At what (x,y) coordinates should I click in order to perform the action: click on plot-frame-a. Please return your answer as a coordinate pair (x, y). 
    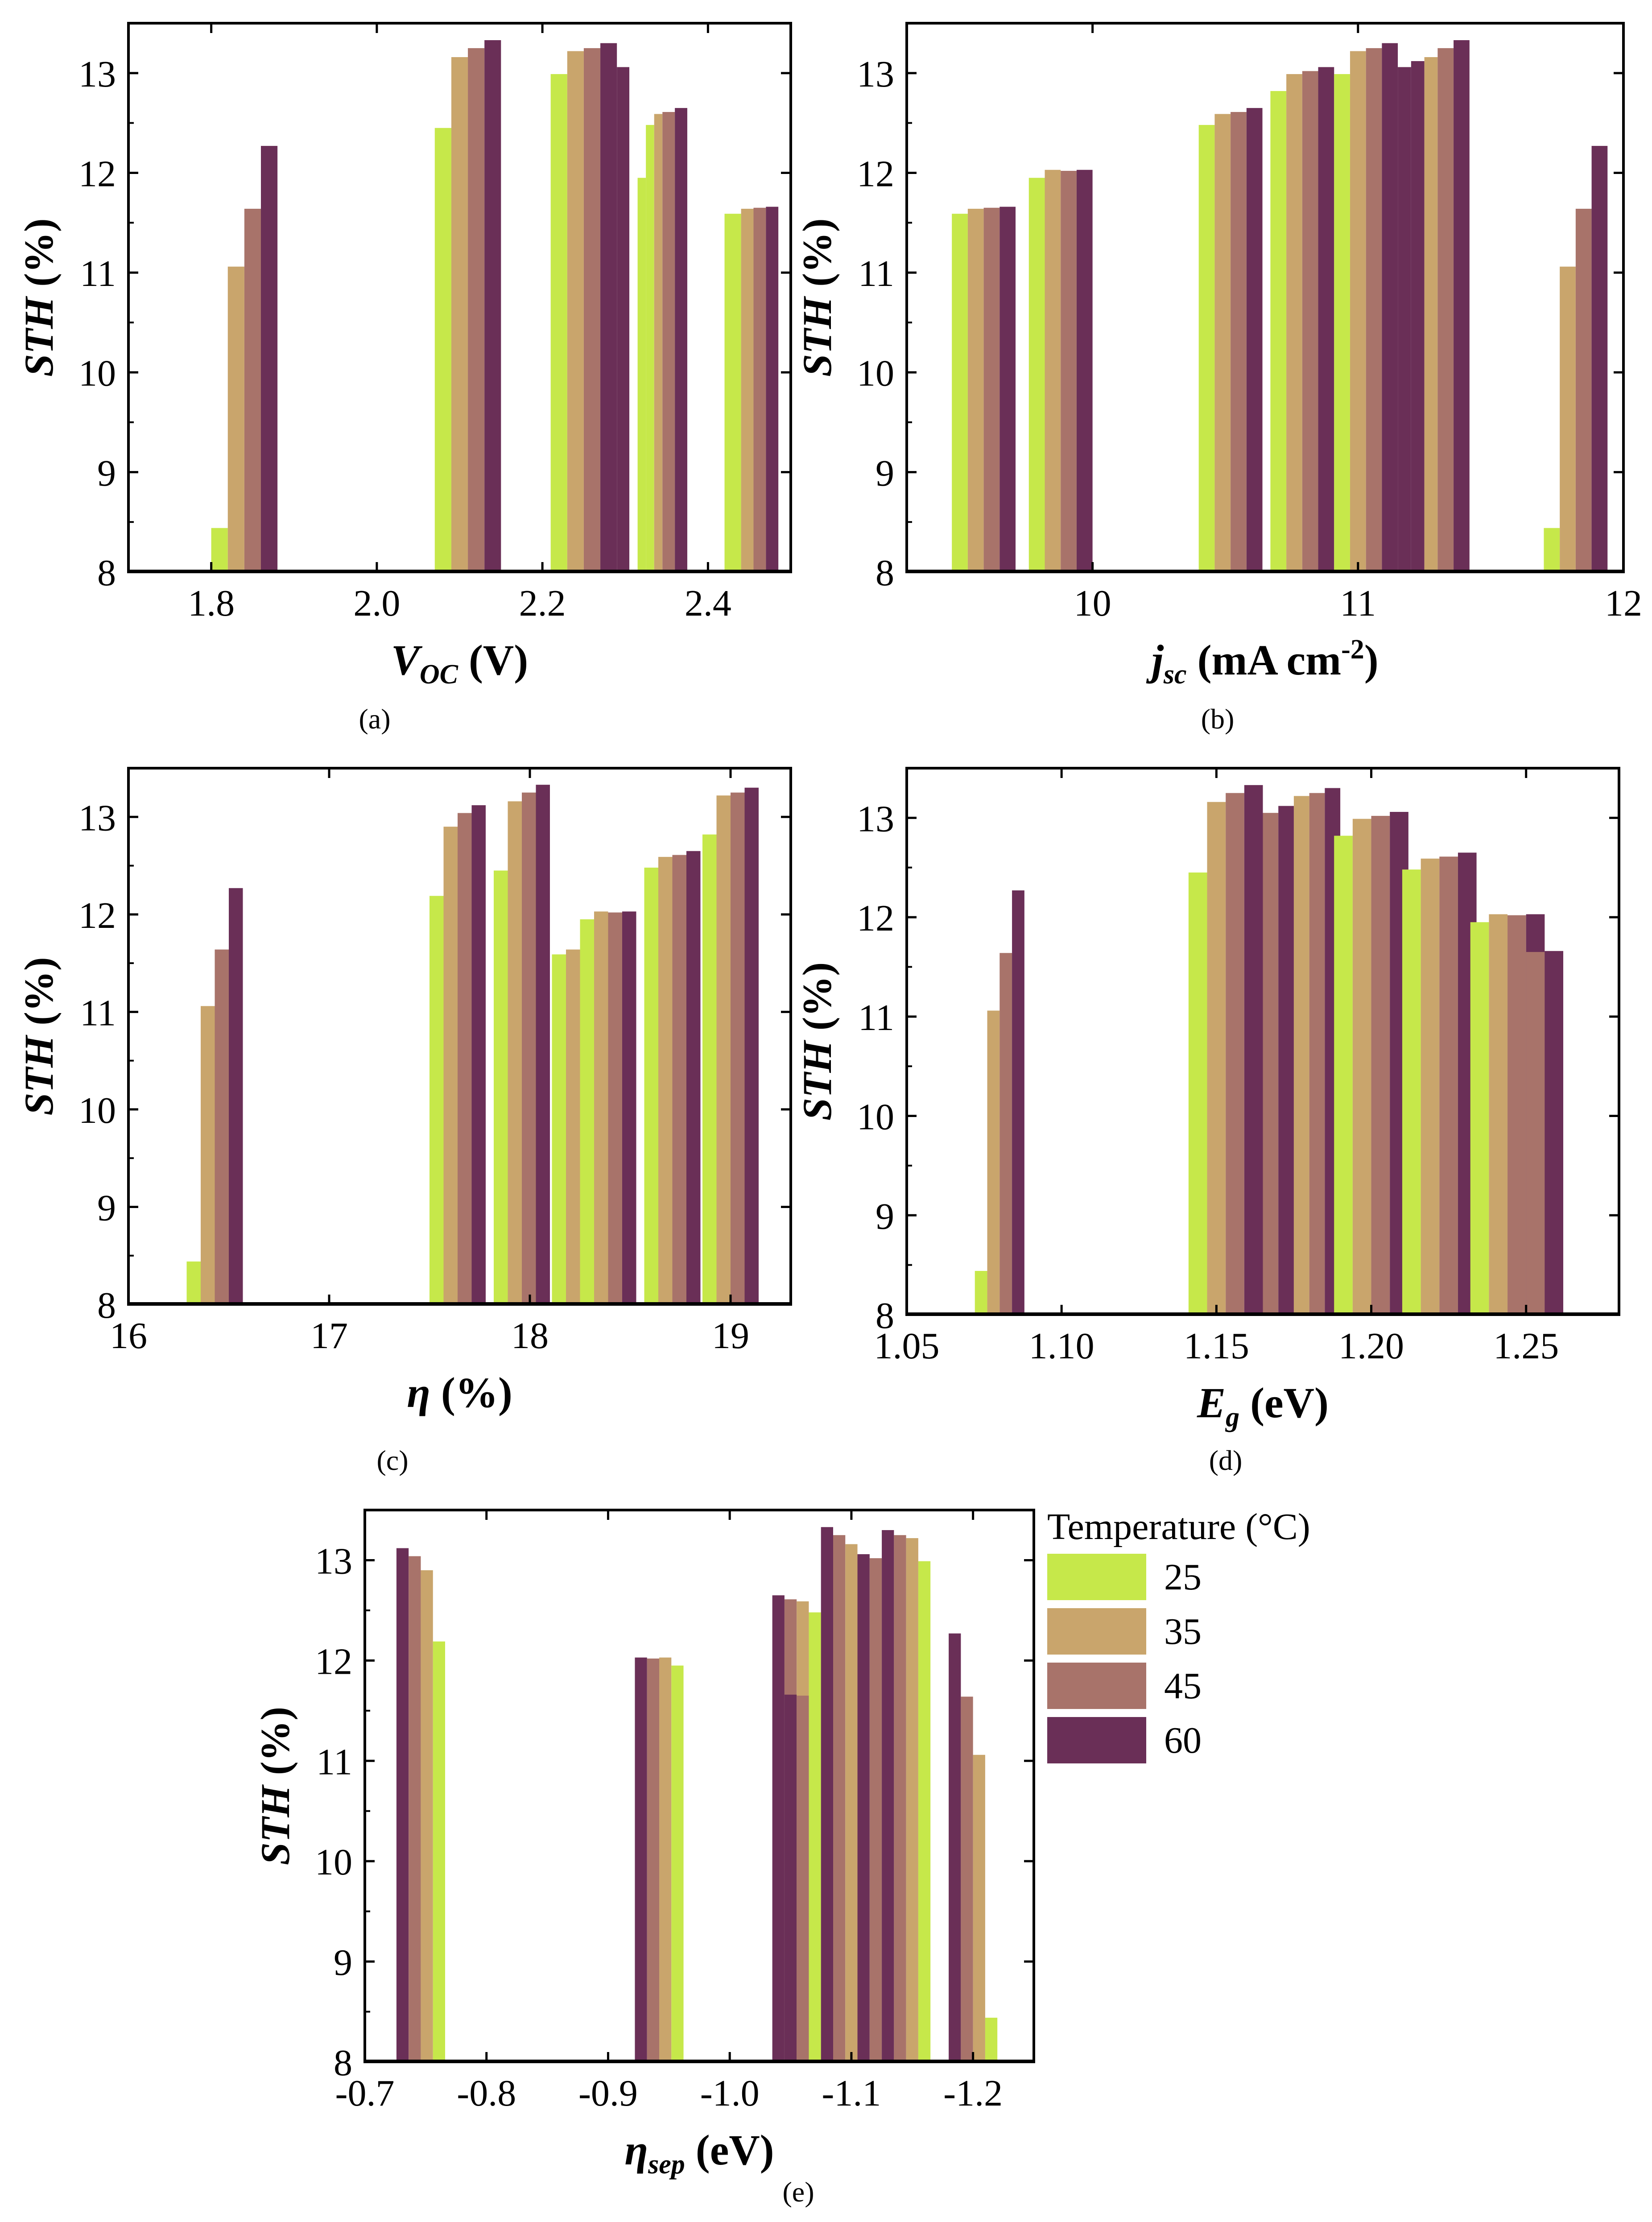
    Looking at the image, I should click on (459, 297).